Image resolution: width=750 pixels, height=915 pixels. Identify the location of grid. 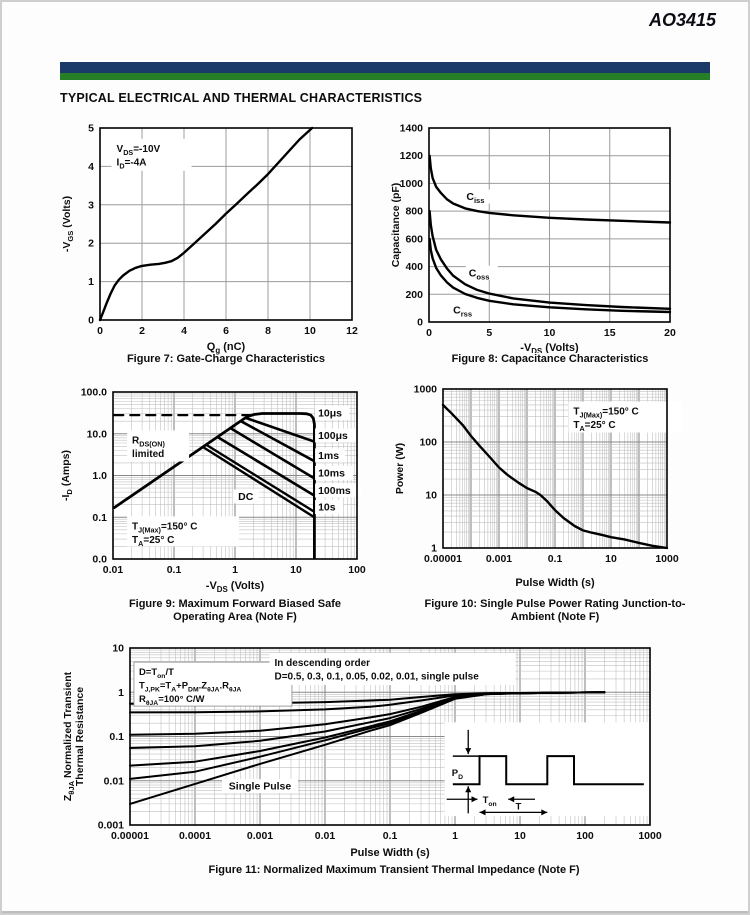
(555, 468).